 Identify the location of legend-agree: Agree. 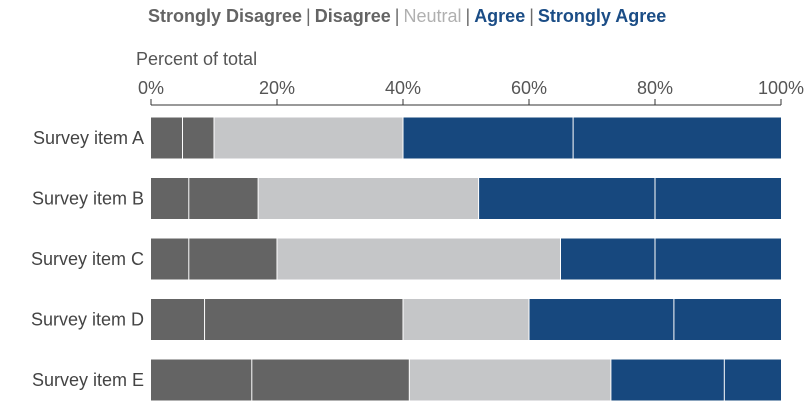
(500, 16).